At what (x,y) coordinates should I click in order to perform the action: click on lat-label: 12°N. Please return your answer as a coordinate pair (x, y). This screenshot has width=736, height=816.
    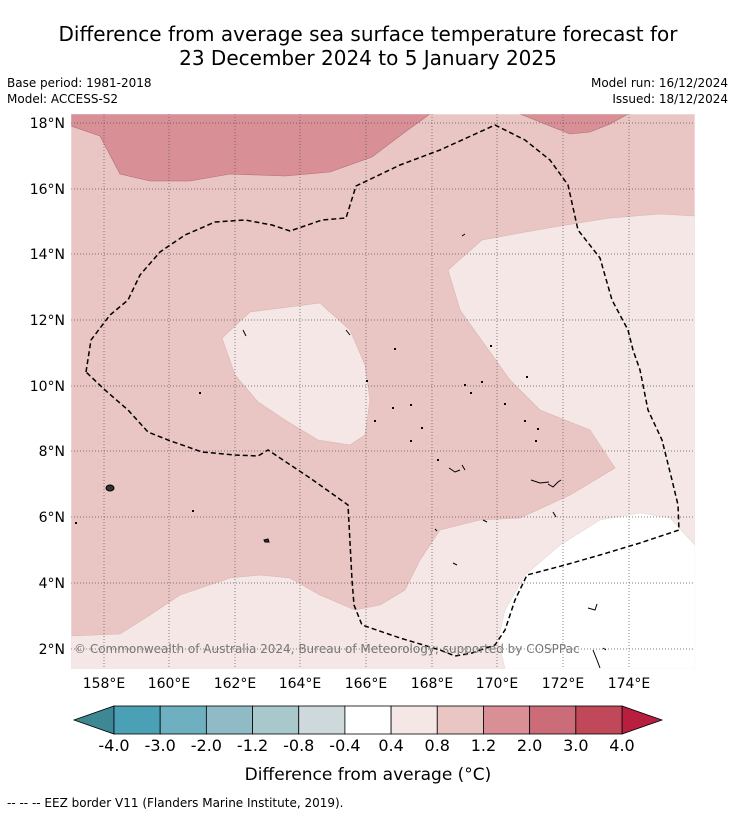
    Looking at the image, I should click on (47, 321).